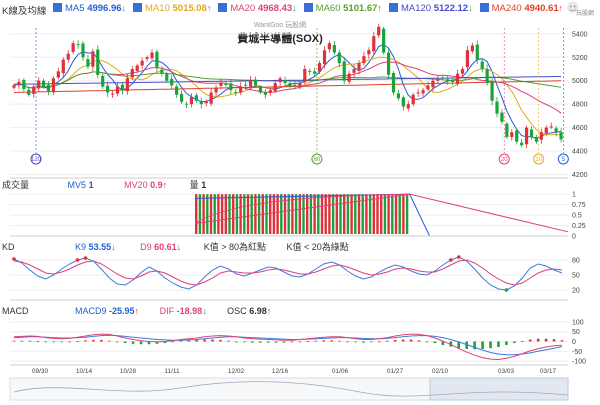 The height and width of the screenshot is (405, 600). Describe the element at coordinates (508, 8) in the screenshot. I see `legend-name: MA240` at that location.